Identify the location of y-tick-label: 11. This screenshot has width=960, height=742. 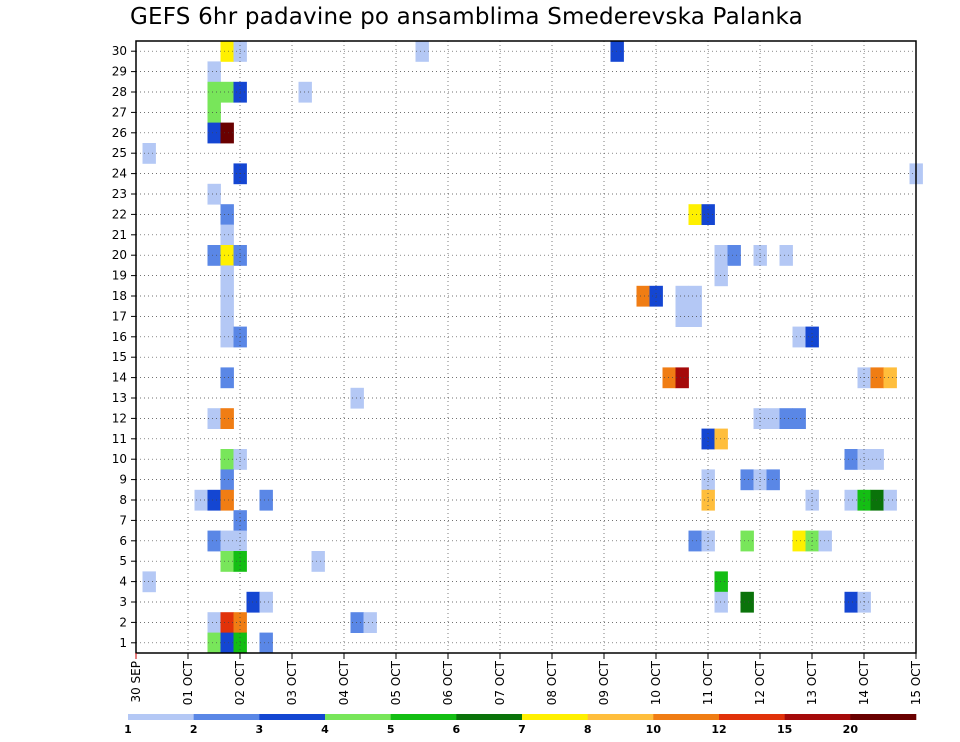
(119, 439).